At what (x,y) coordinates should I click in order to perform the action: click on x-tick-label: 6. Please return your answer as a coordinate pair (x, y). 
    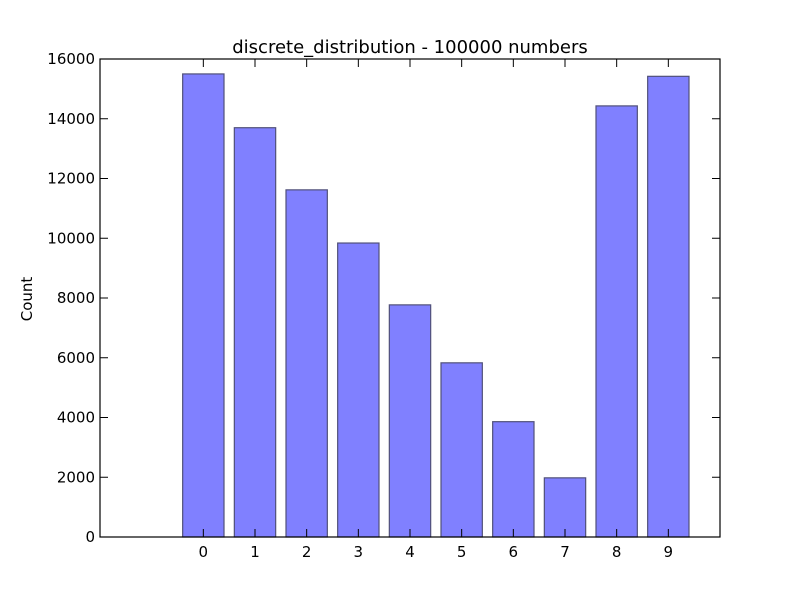
    Looking at the image, I should click on (514, 552).